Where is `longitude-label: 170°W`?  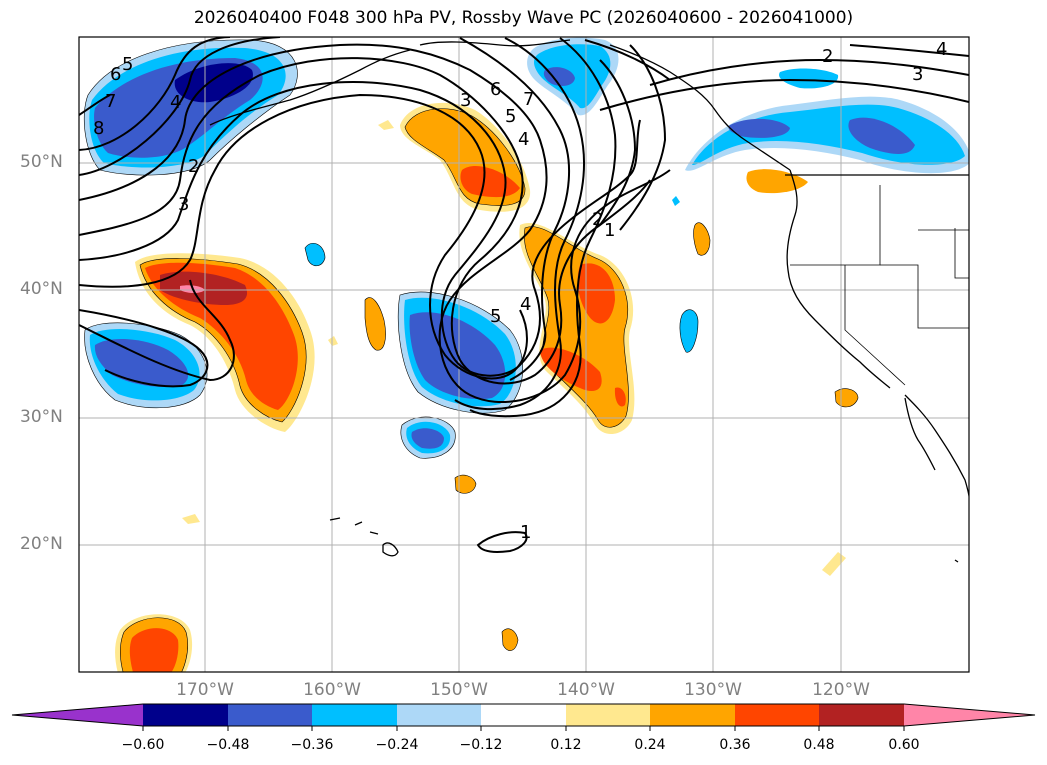 longitude-label: 170°W is located at coordinates (205, 690).